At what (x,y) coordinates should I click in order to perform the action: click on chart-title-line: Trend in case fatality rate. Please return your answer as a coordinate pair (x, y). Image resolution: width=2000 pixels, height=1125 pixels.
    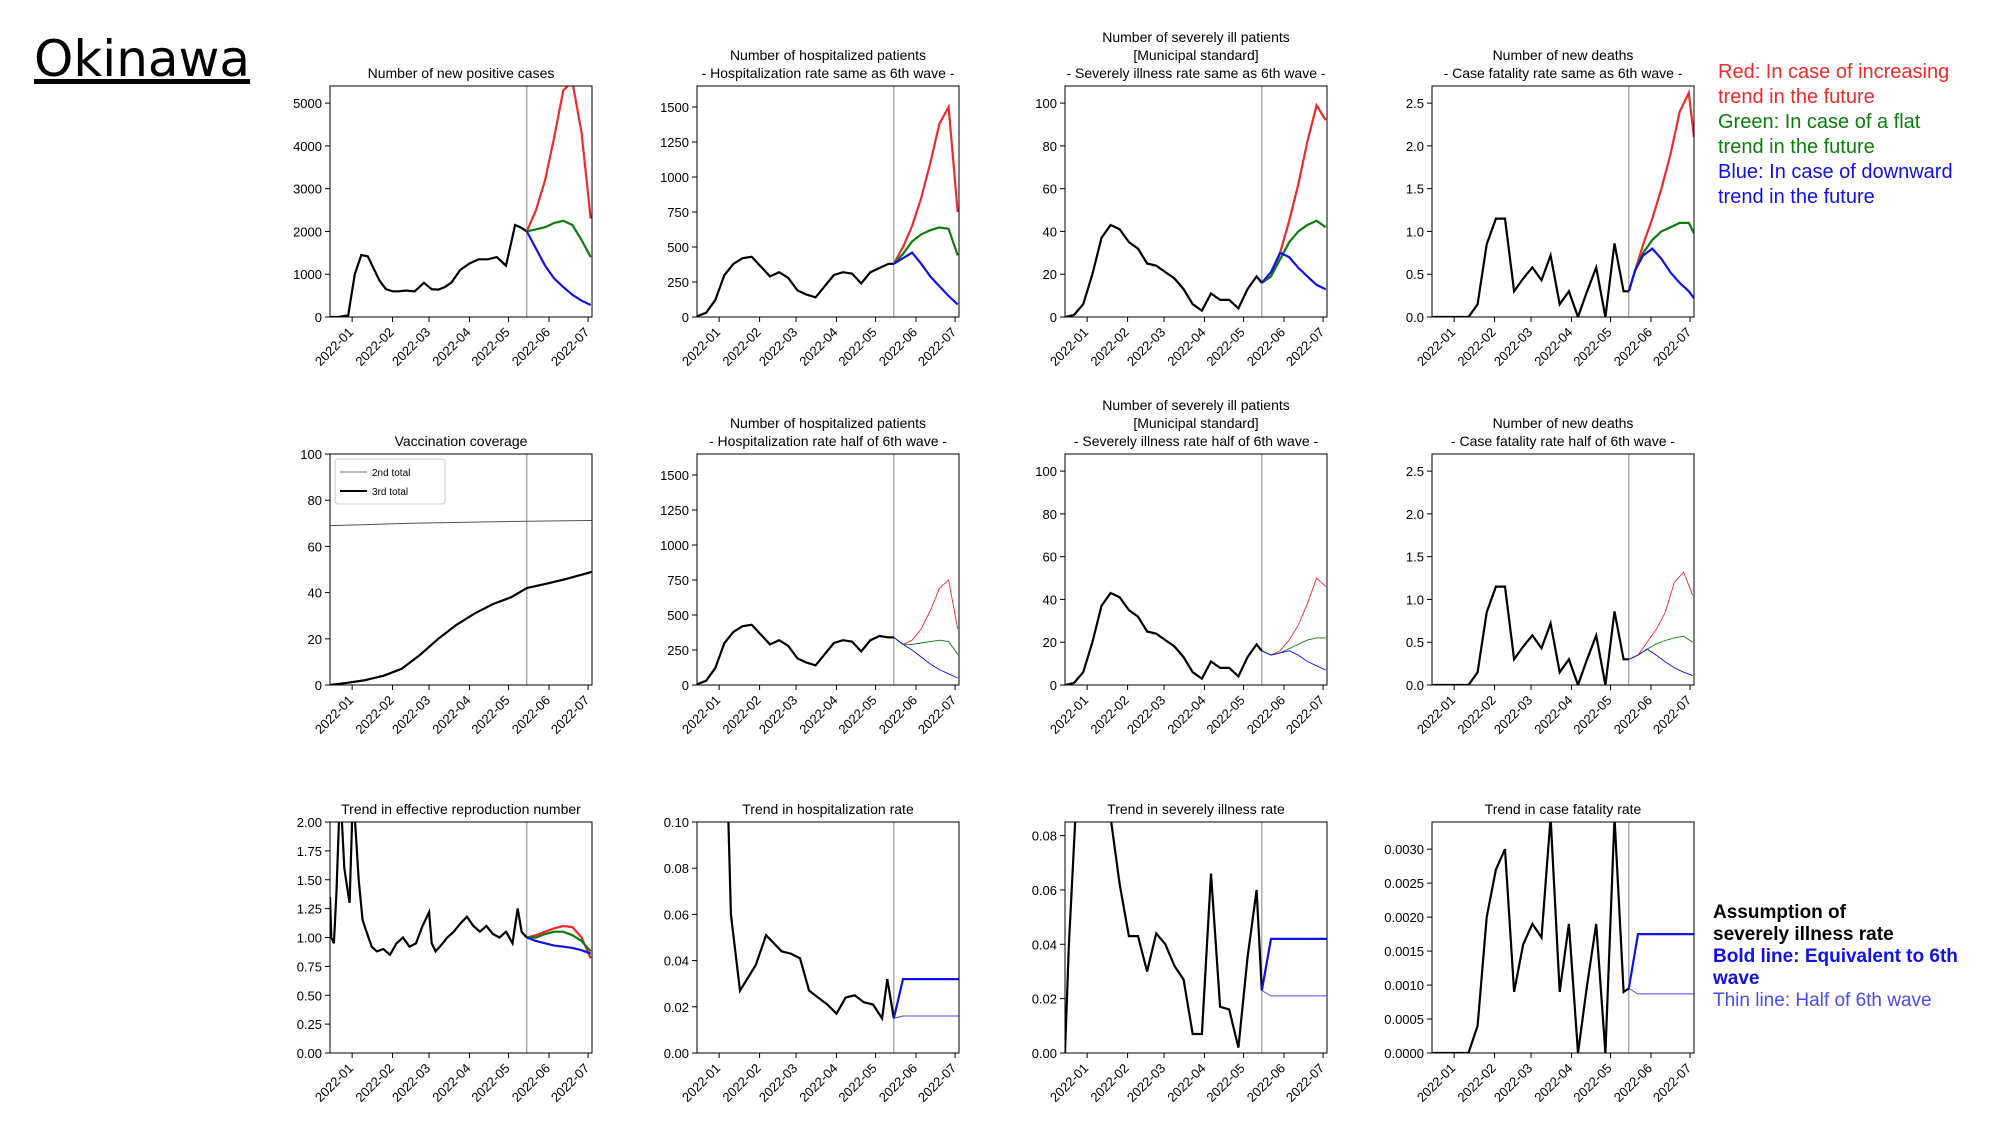
    Looking at the image, I should click on (1563, 809).